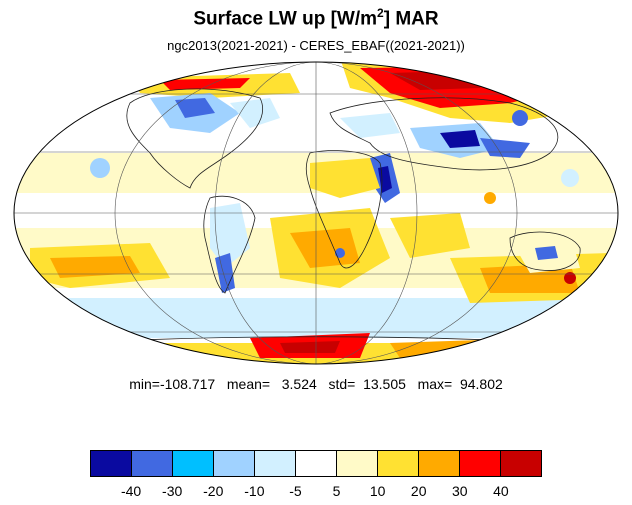 Image resolution: width=632 pixels, height=505 pixels. I want to click on colorbar-tick-label: 5, so click(336, 491).